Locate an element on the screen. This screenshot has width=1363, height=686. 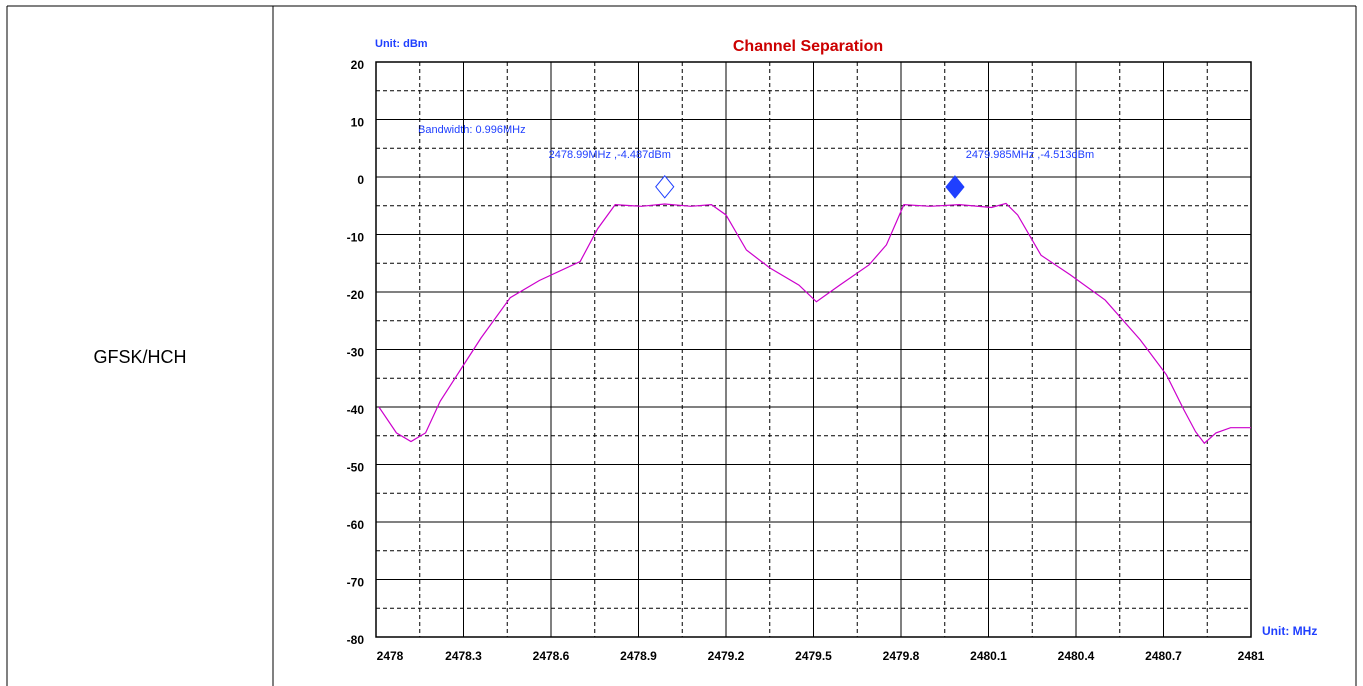
x-tick-label: 2479.2 is located at coordinates (726, 656).